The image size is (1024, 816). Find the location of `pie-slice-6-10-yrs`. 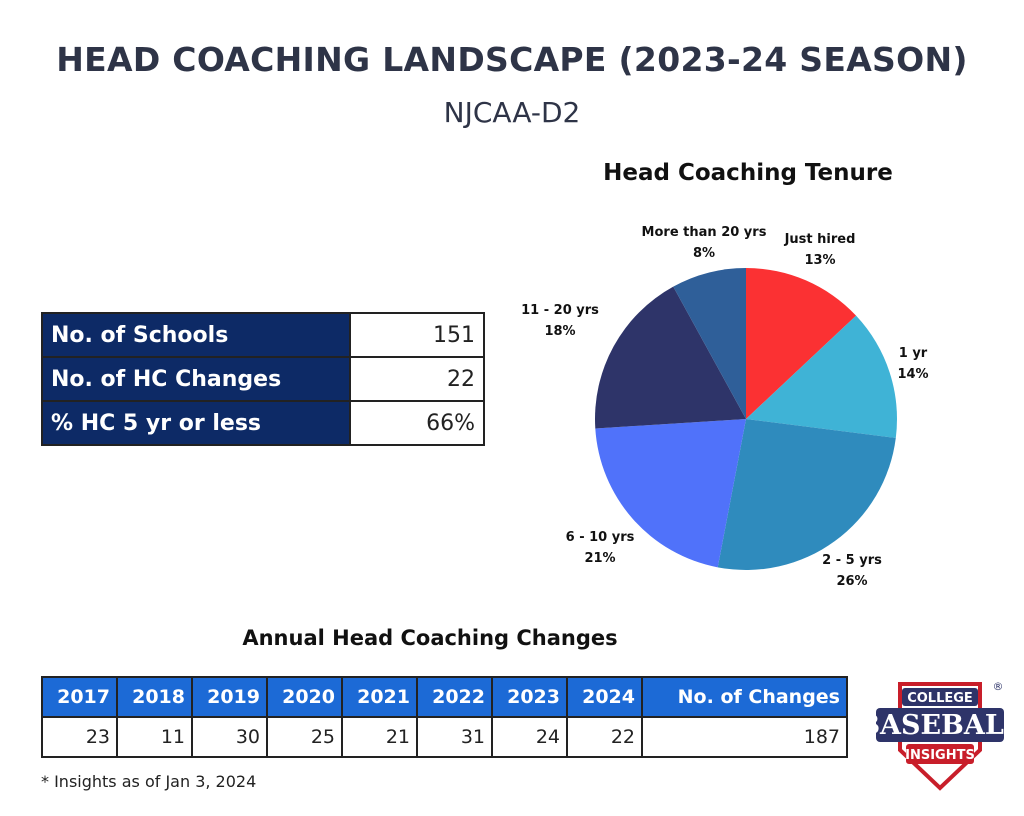

pie-slice-6-10-yrs is located at coordinates (670, 493).